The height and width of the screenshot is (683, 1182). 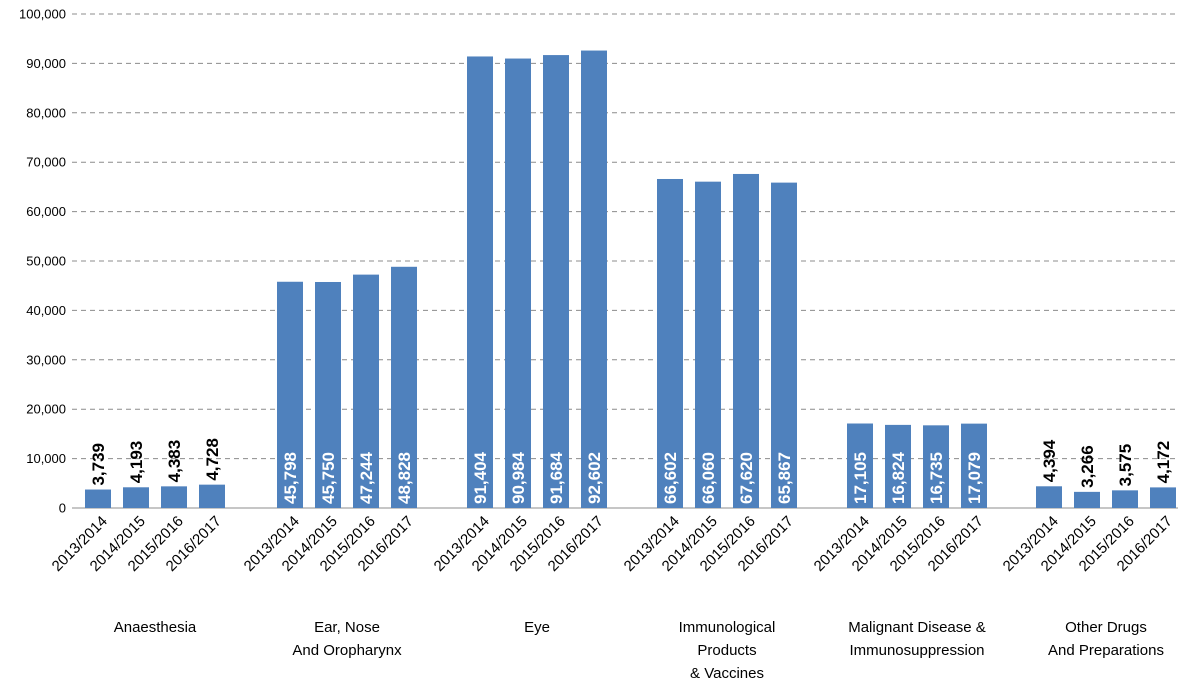 What do you see at coordinates (1125, 465) in the screenshot?
I see `data-label: 3,575` at bounding box center [1125, 465].